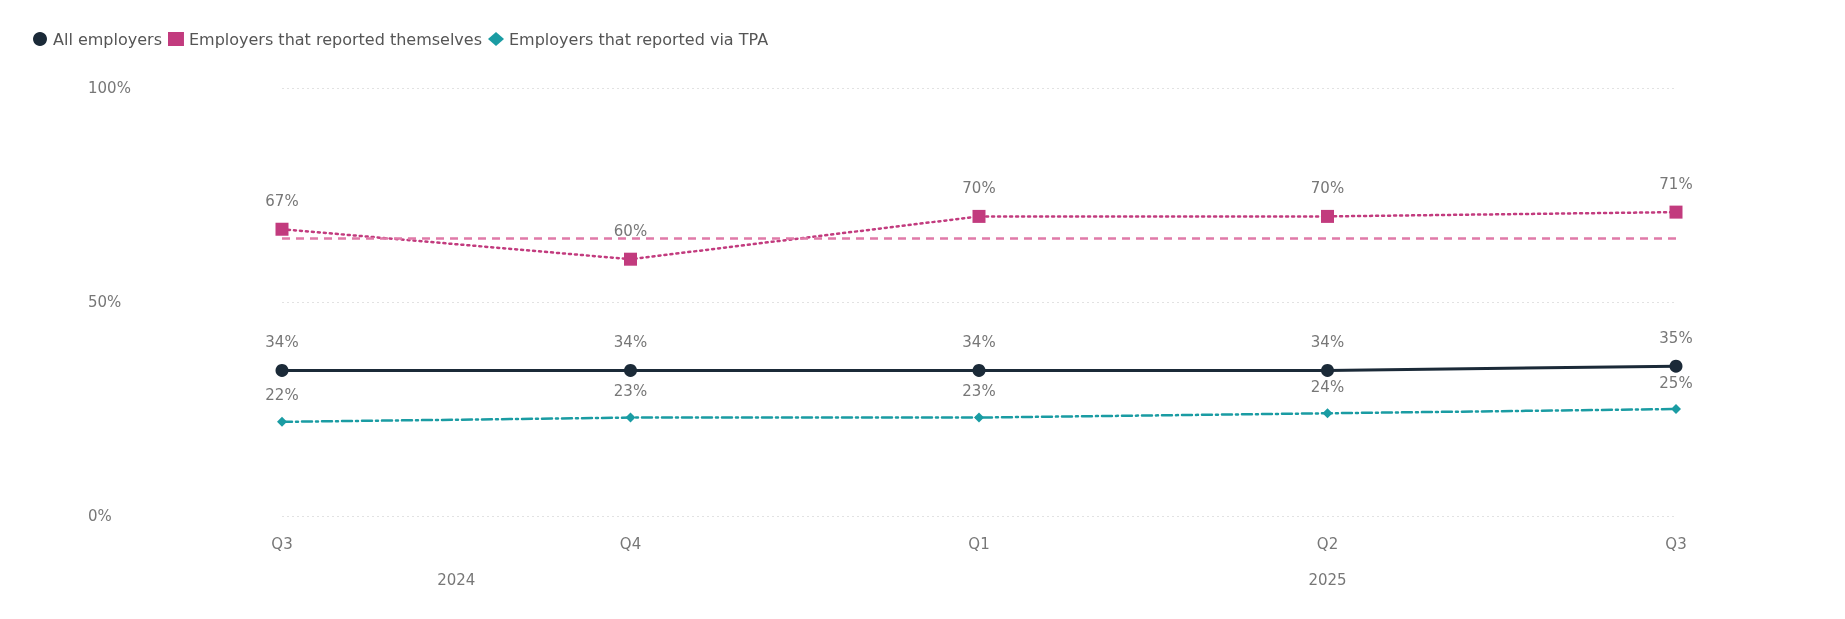 The height and width of the screenshot is (619, 1845). I want to click on data-label: 67%, so click(282, 201).